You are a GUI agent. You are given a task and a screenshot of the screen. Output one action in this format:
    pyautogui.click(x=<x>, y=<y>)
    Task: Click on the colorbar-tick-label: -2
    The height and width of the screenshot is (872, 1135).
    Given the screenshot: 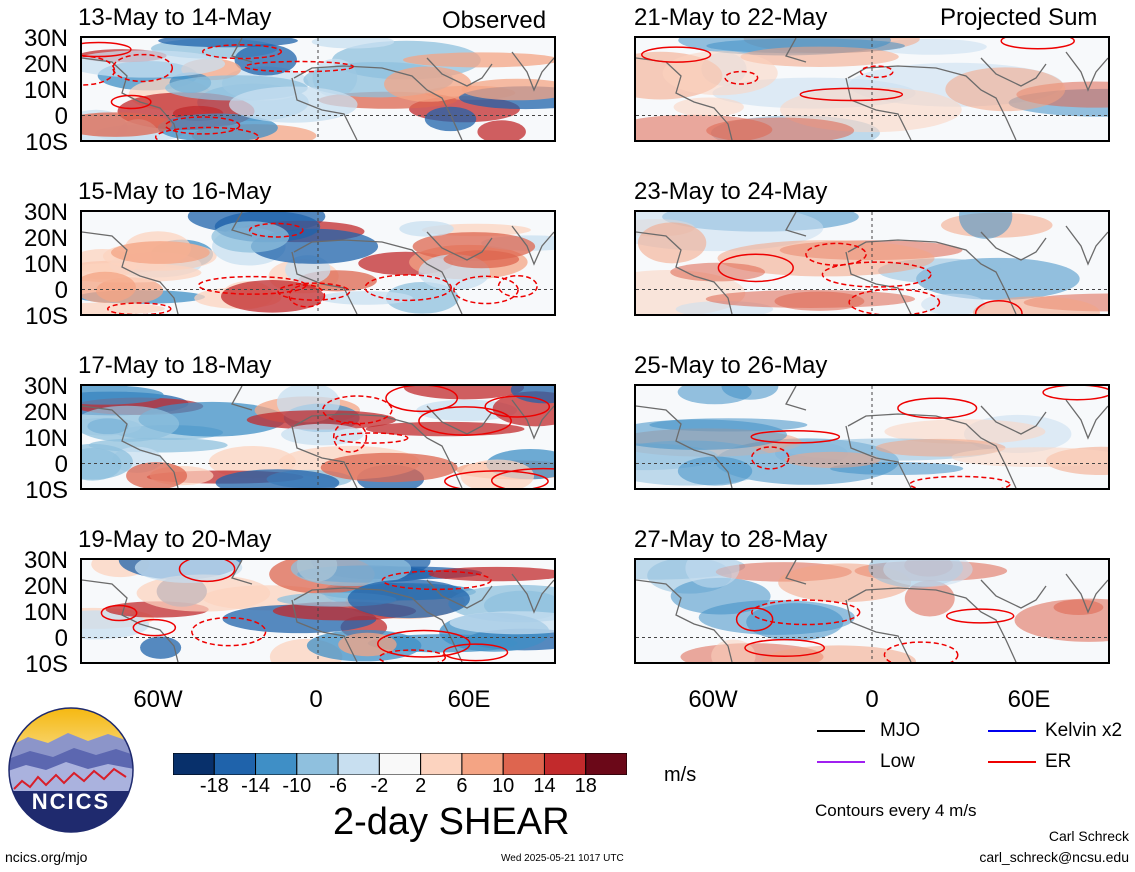 What is the action you would take?
    pyautogui.click(x=379, y=786)
    